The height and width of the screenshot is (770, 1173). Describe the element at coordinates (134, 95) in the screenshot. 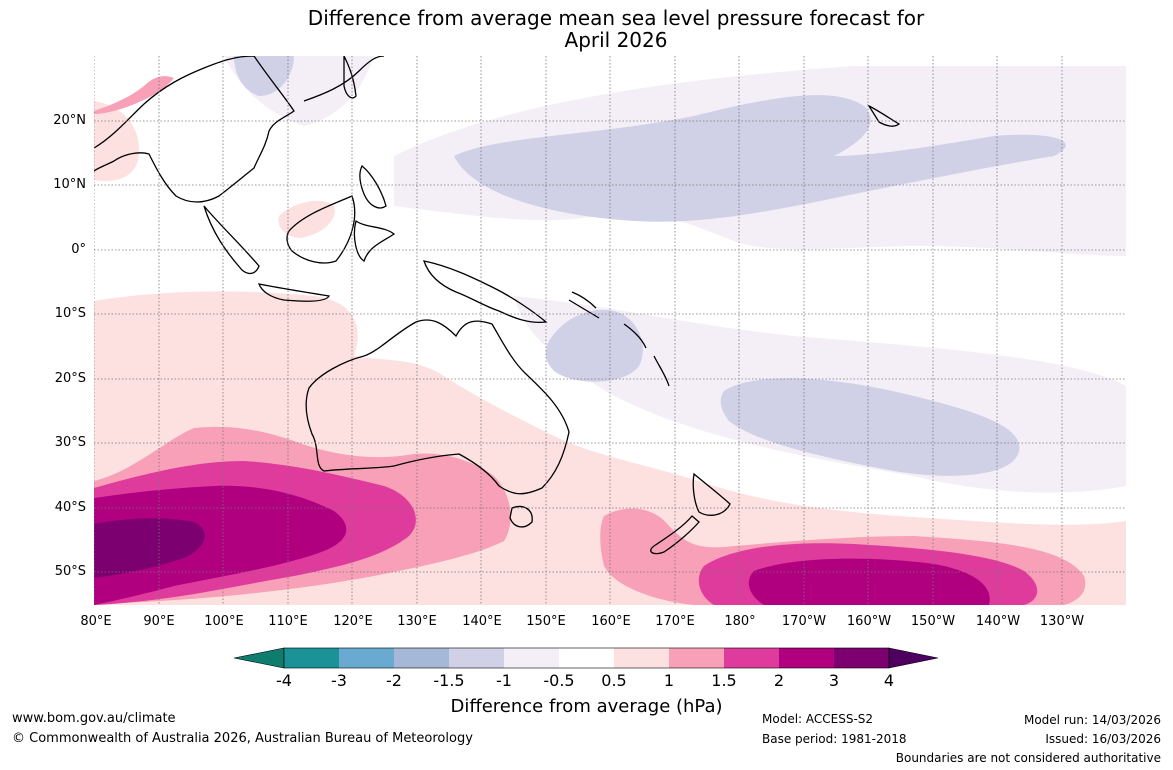

I see `anomaly-region-positive-north-west` at that location.